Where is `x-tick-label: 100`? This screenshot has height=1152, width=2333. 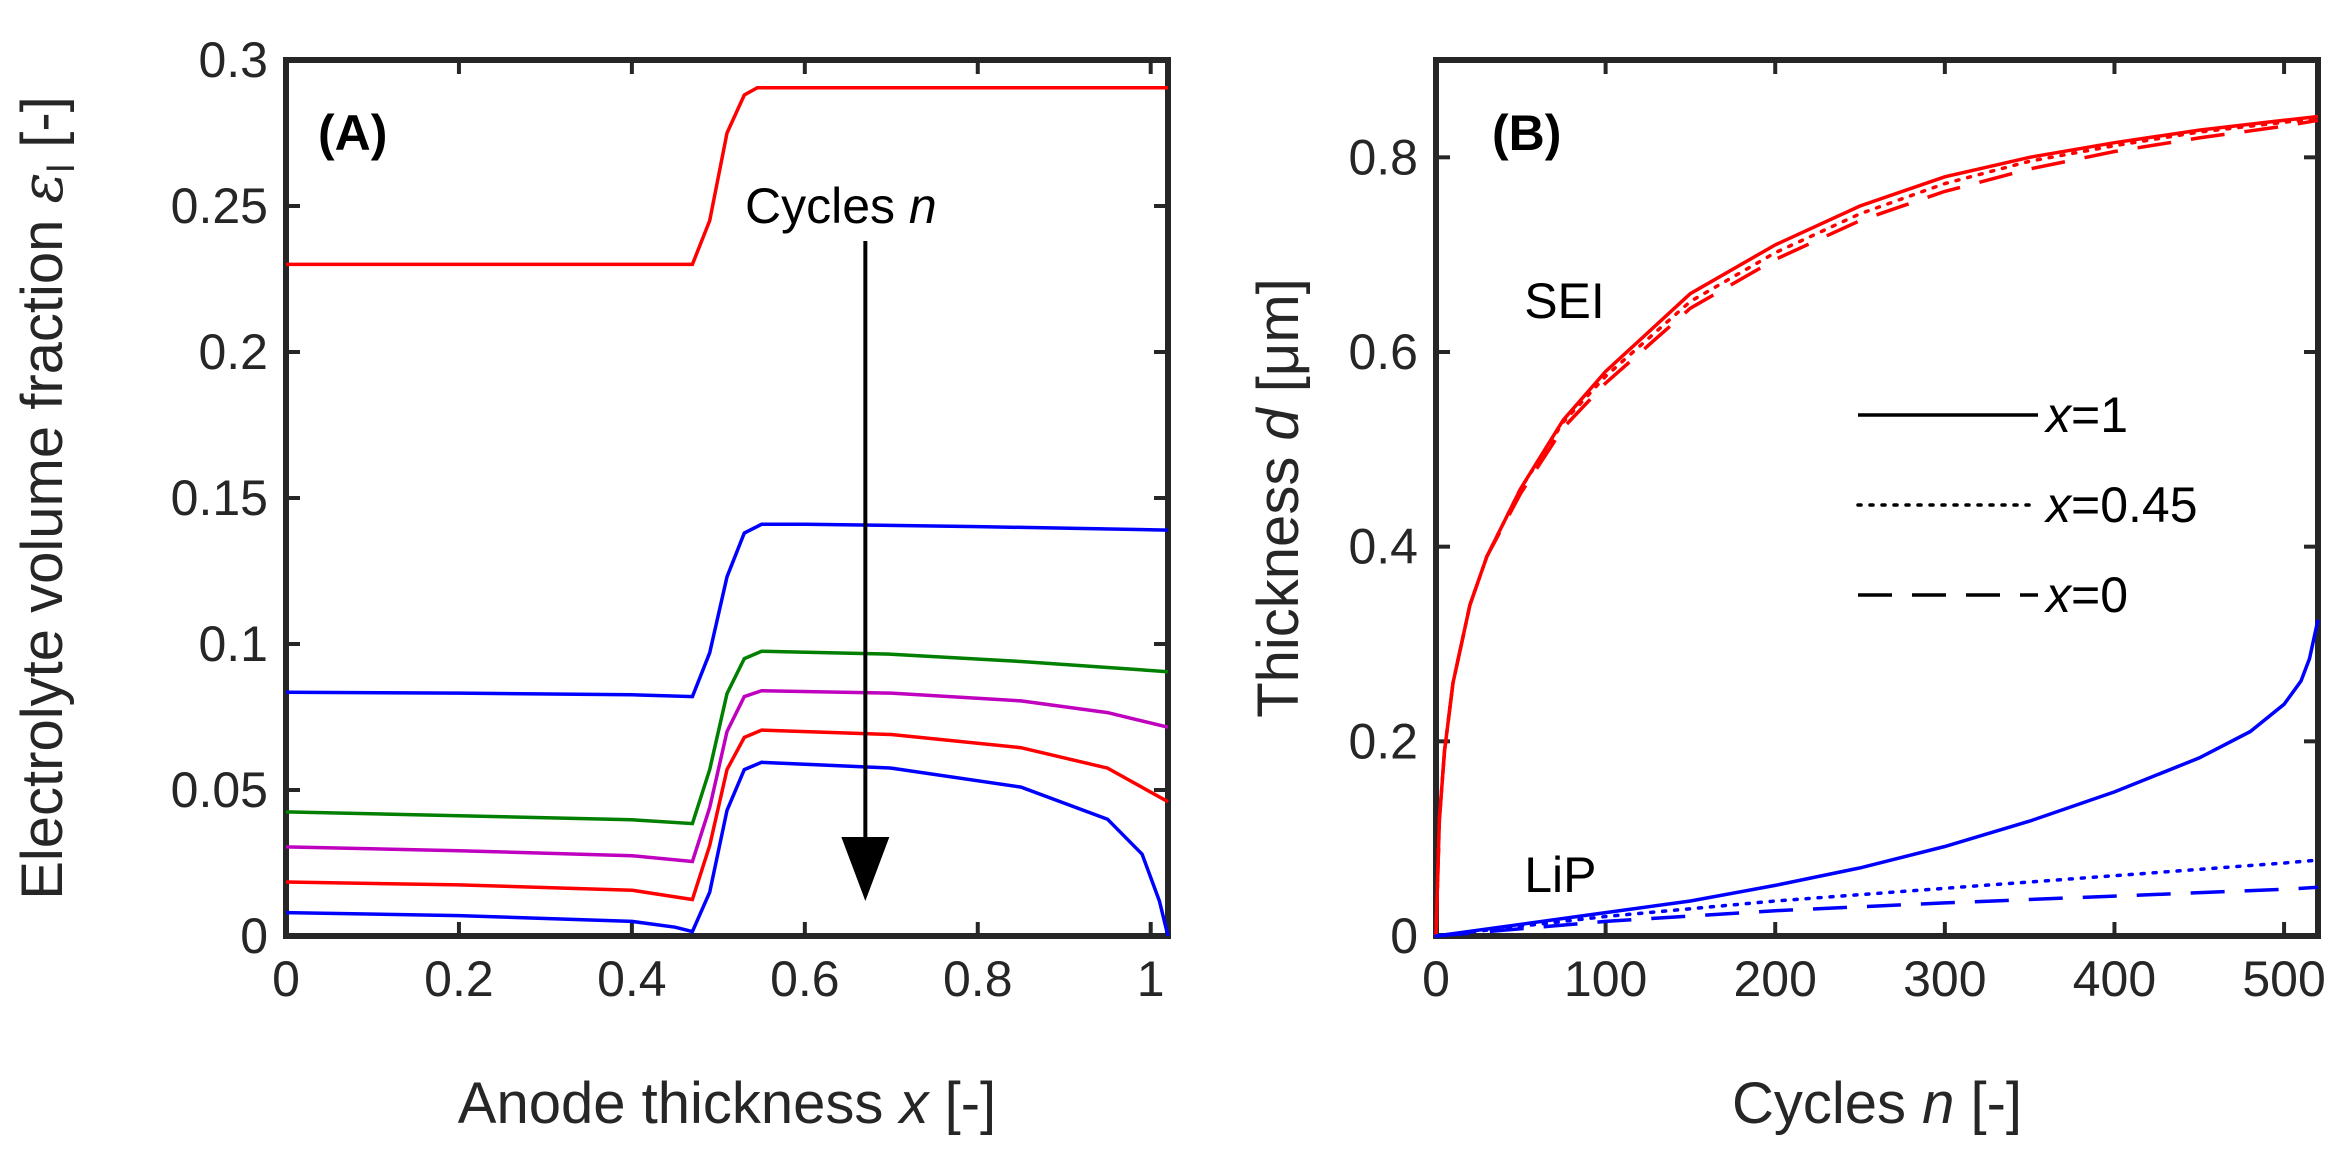 x-tick-label: 100 is located at coordinates (1605, 979).